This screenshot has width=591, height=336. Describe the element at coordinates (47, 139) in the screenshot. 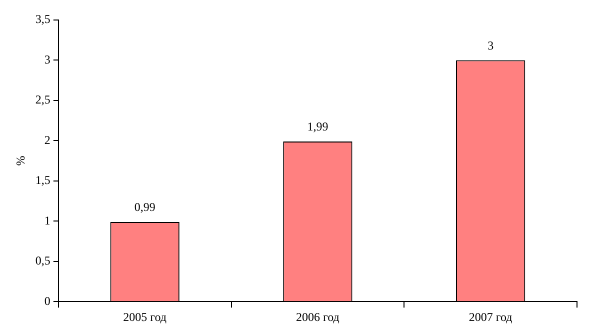

I see `y-tick-label: 2` at that location.